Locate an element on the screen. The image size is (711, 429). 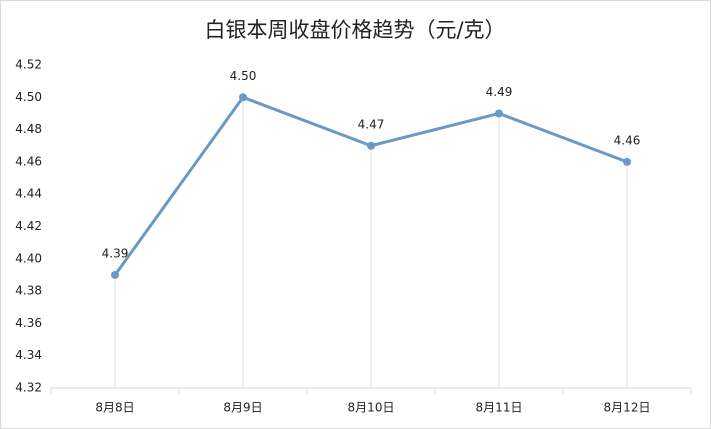
data-label: 4.46 is located at coordinates (627, 140).